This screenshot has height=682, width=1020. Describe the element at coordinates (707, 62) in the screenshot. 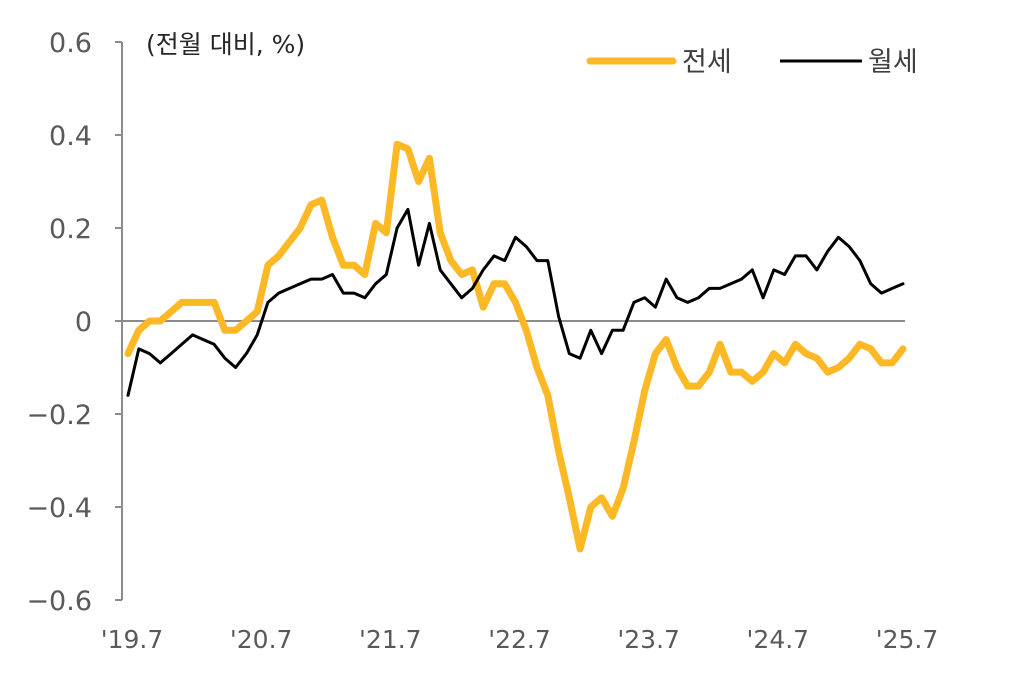

I see `legend-label-jeonse: 전세` at that location.